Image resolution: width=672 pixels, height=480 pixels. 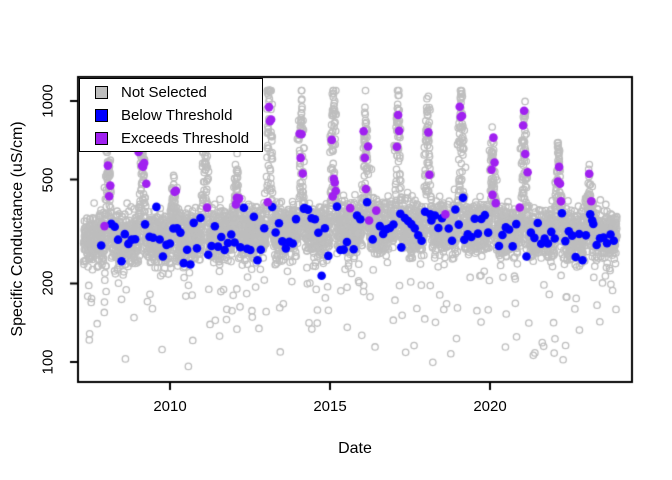 I want to click on legend-label-exceeds-threshold: Exceeds Threshold, so click(x=185, y=138).